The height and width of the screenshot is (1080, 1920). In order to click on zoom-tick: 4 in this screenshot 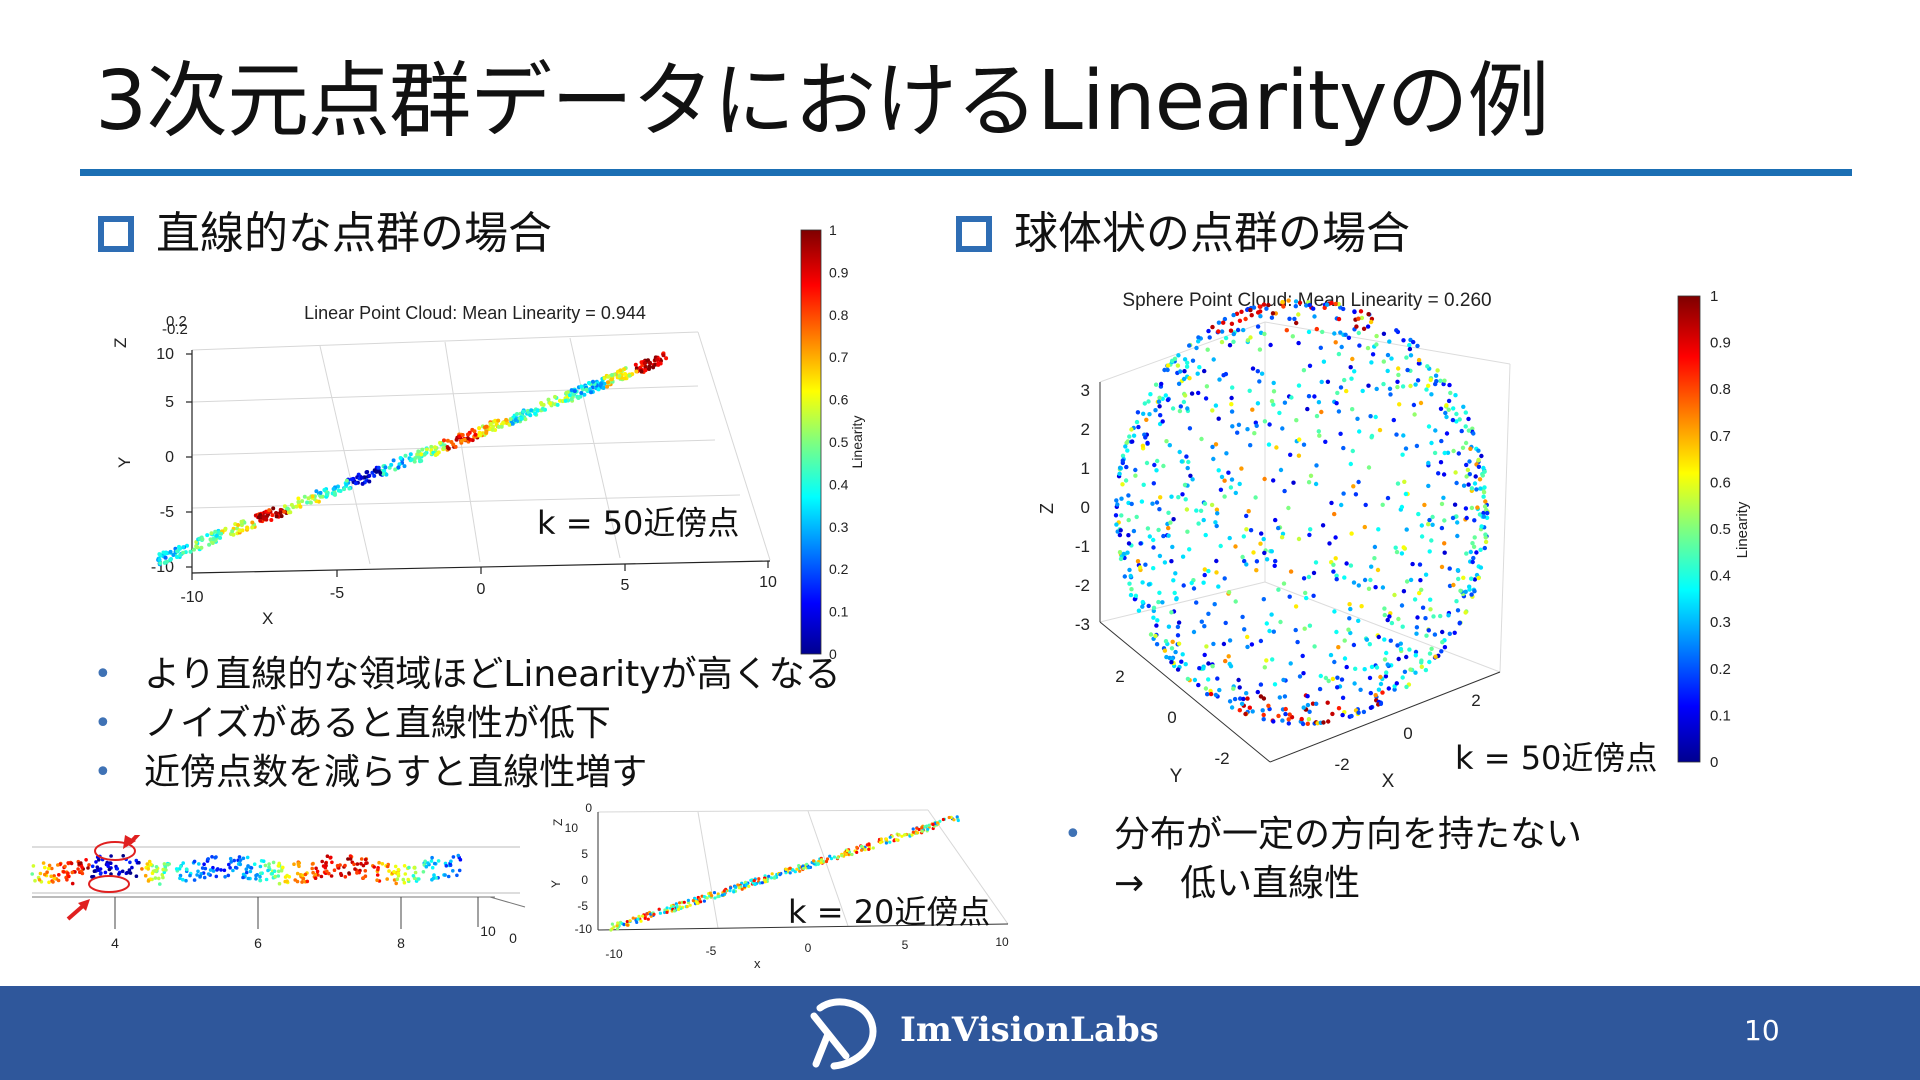, I will do `click(115, 943)`.